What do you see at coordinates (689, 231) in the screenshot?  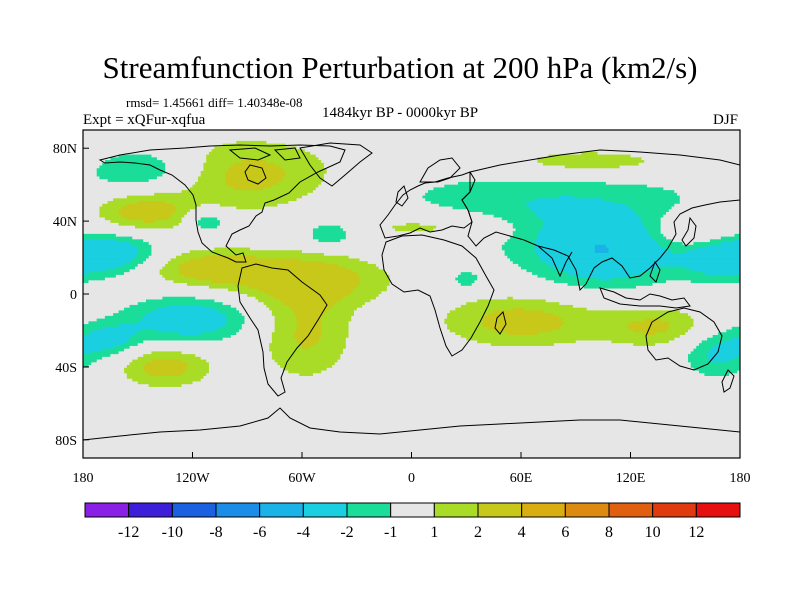 I see `coastline-japan` at bounding box center [689, 231].